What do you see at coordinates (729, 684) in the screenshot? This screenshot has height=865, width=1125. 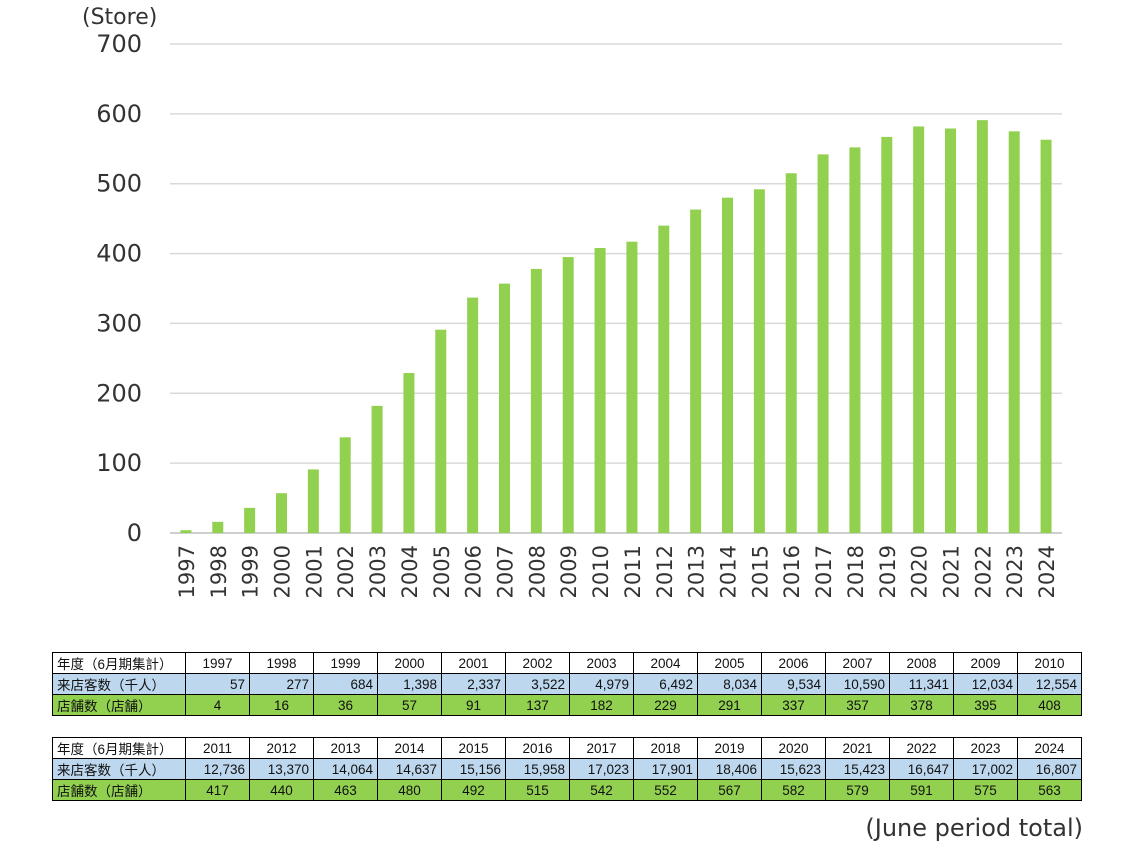 I see `visitors-cell: 8,034` at bounding box center [729, 684].